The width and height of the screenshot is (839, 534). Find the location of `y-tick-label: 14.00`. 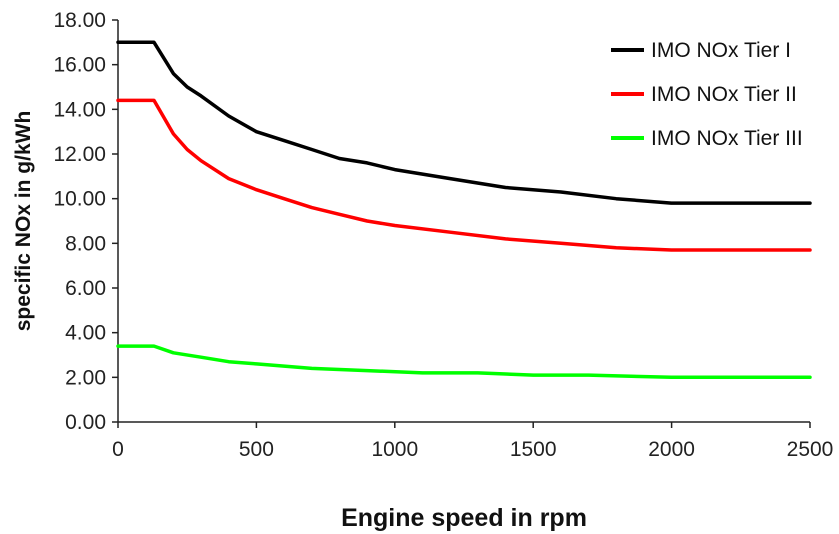

y-tick-label: 14.00 is located at coordinates (79, 109).